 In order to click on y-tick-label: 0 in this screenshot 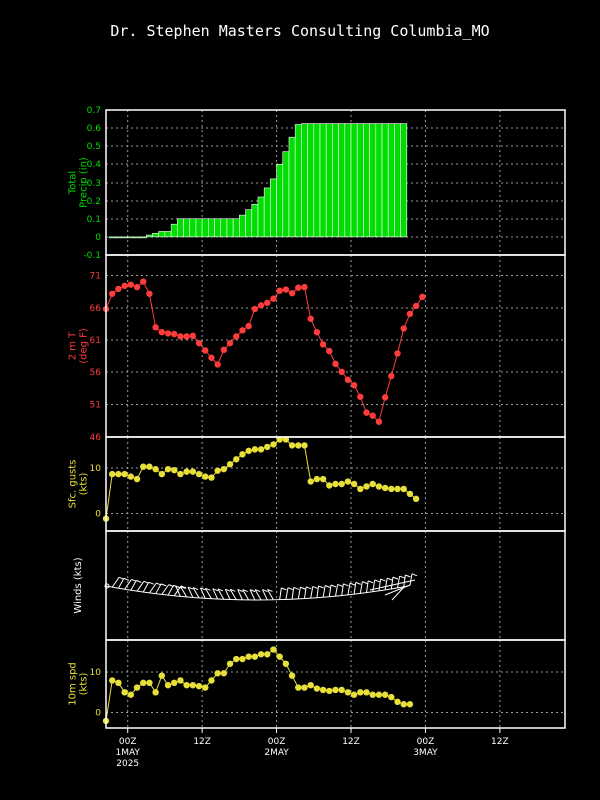, I will do `click(98, 714)`.